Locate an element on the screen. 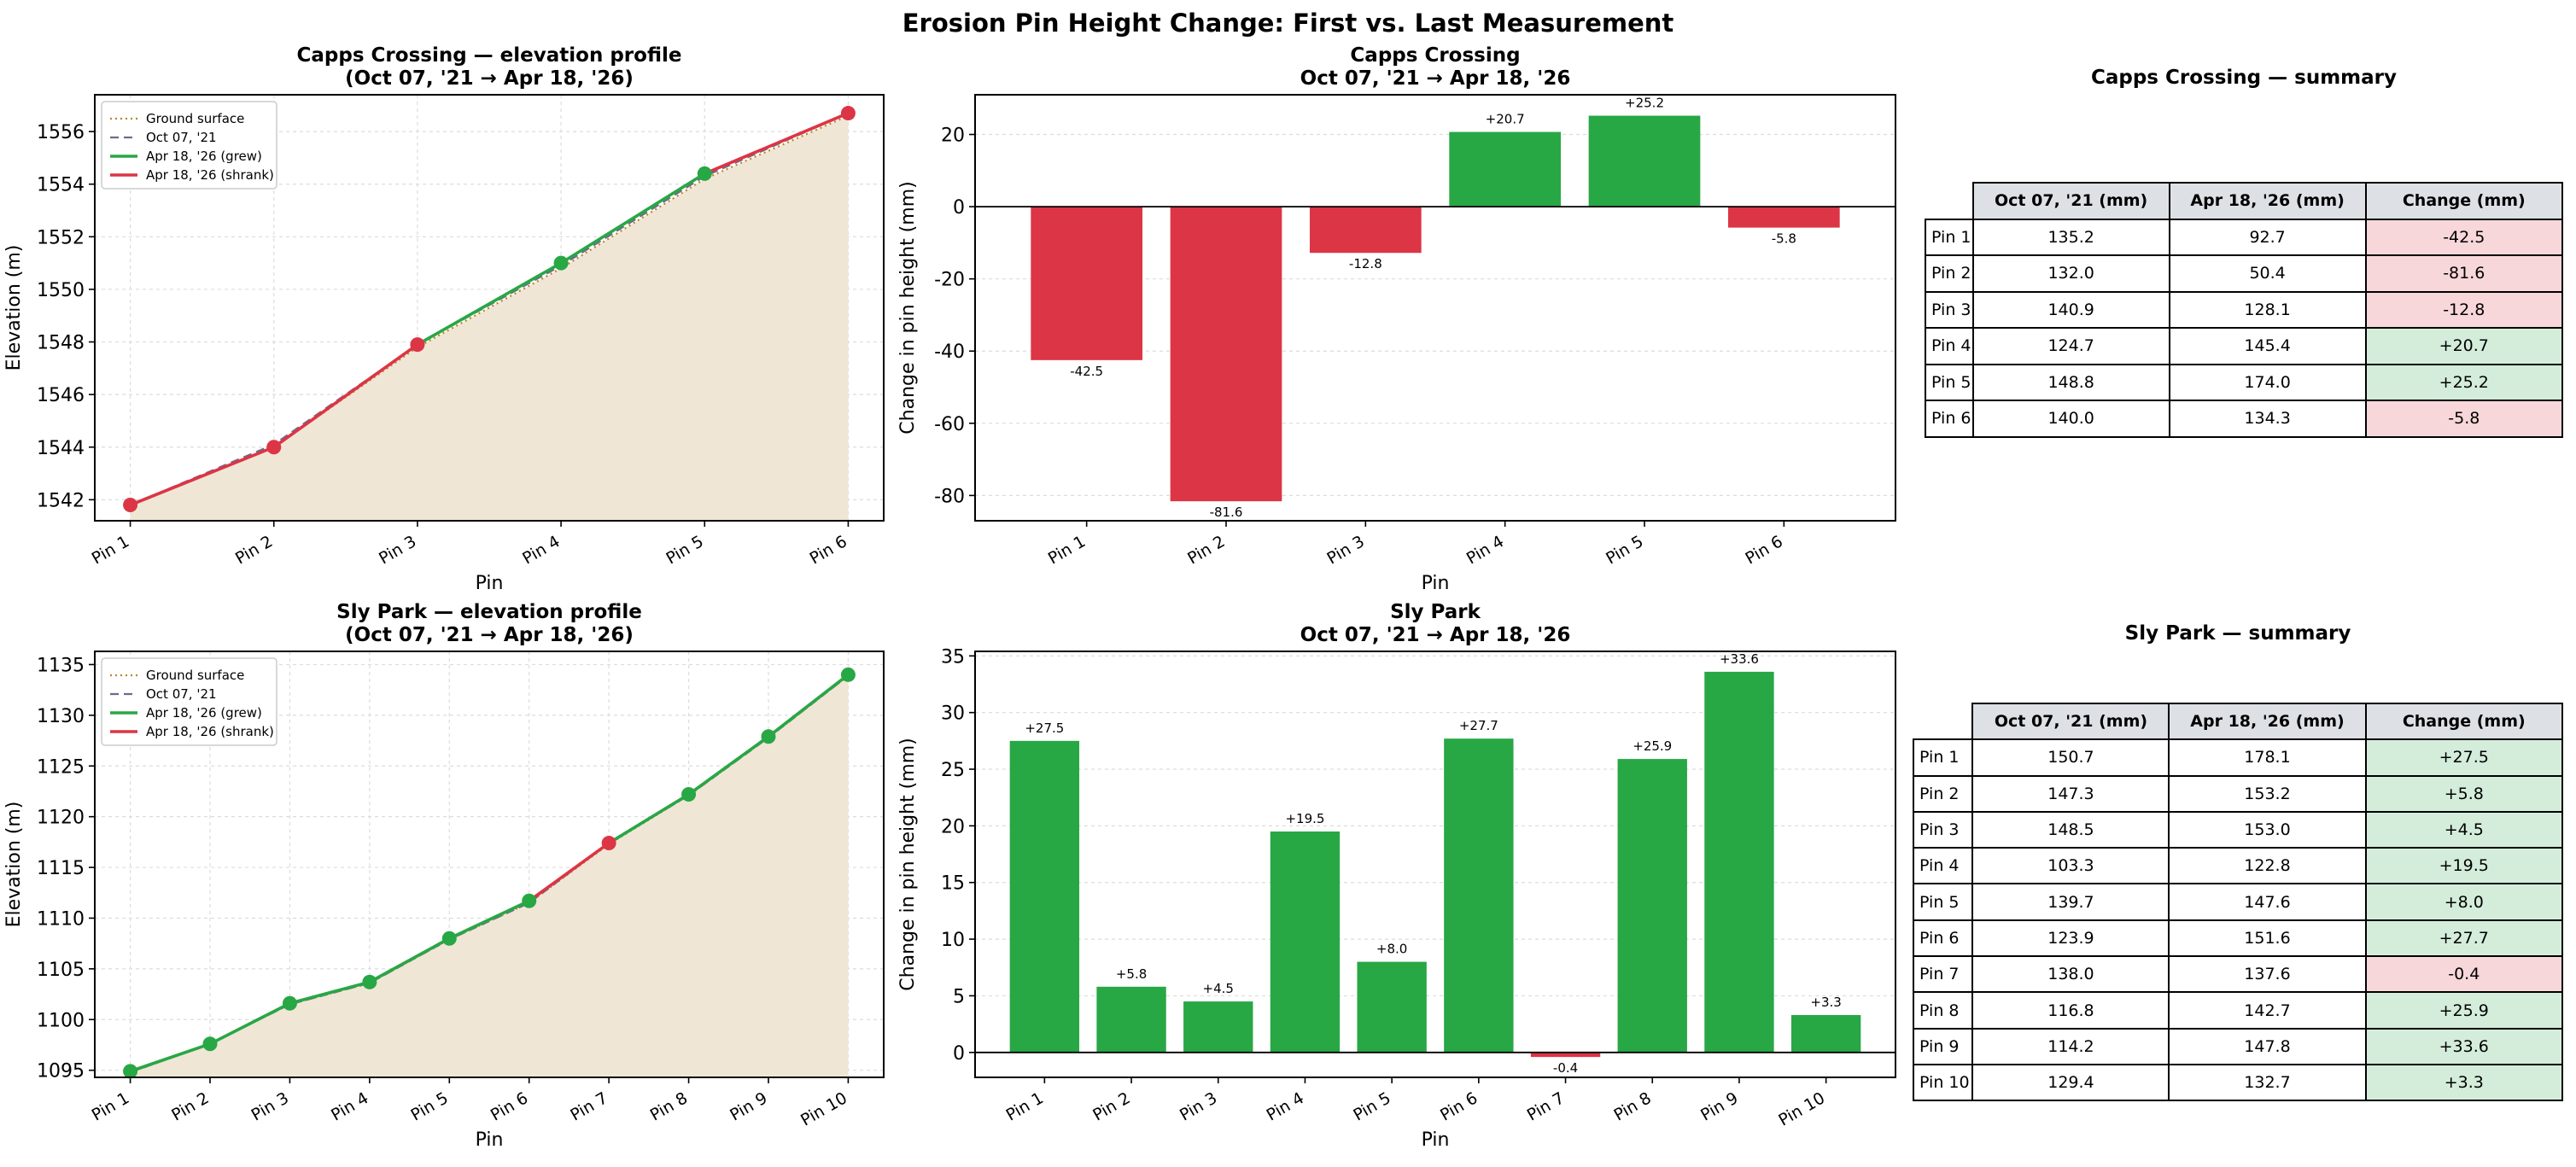 The height and width of the screenshot is (1167, 2576). sly-profile-xtick-label: Pin 3 is located at coordinates (270, 1106).